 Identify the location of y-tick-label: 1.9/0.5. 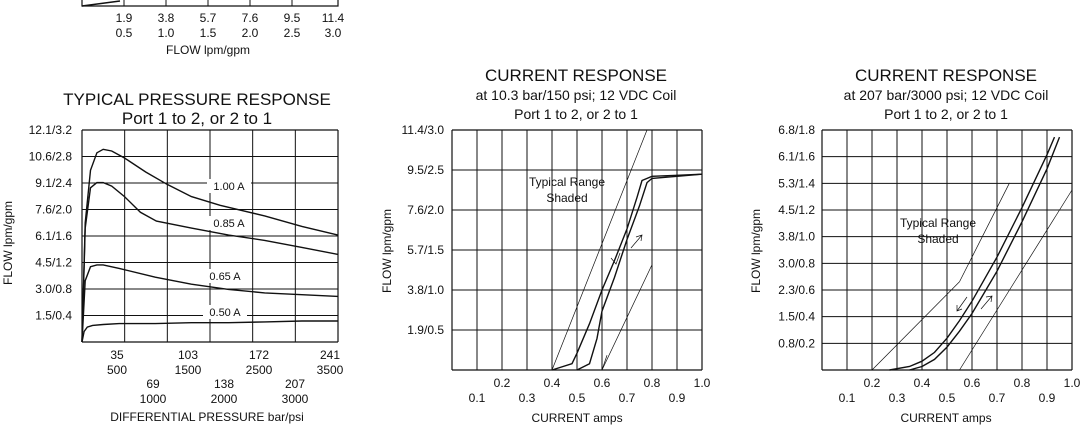
(425, 330).